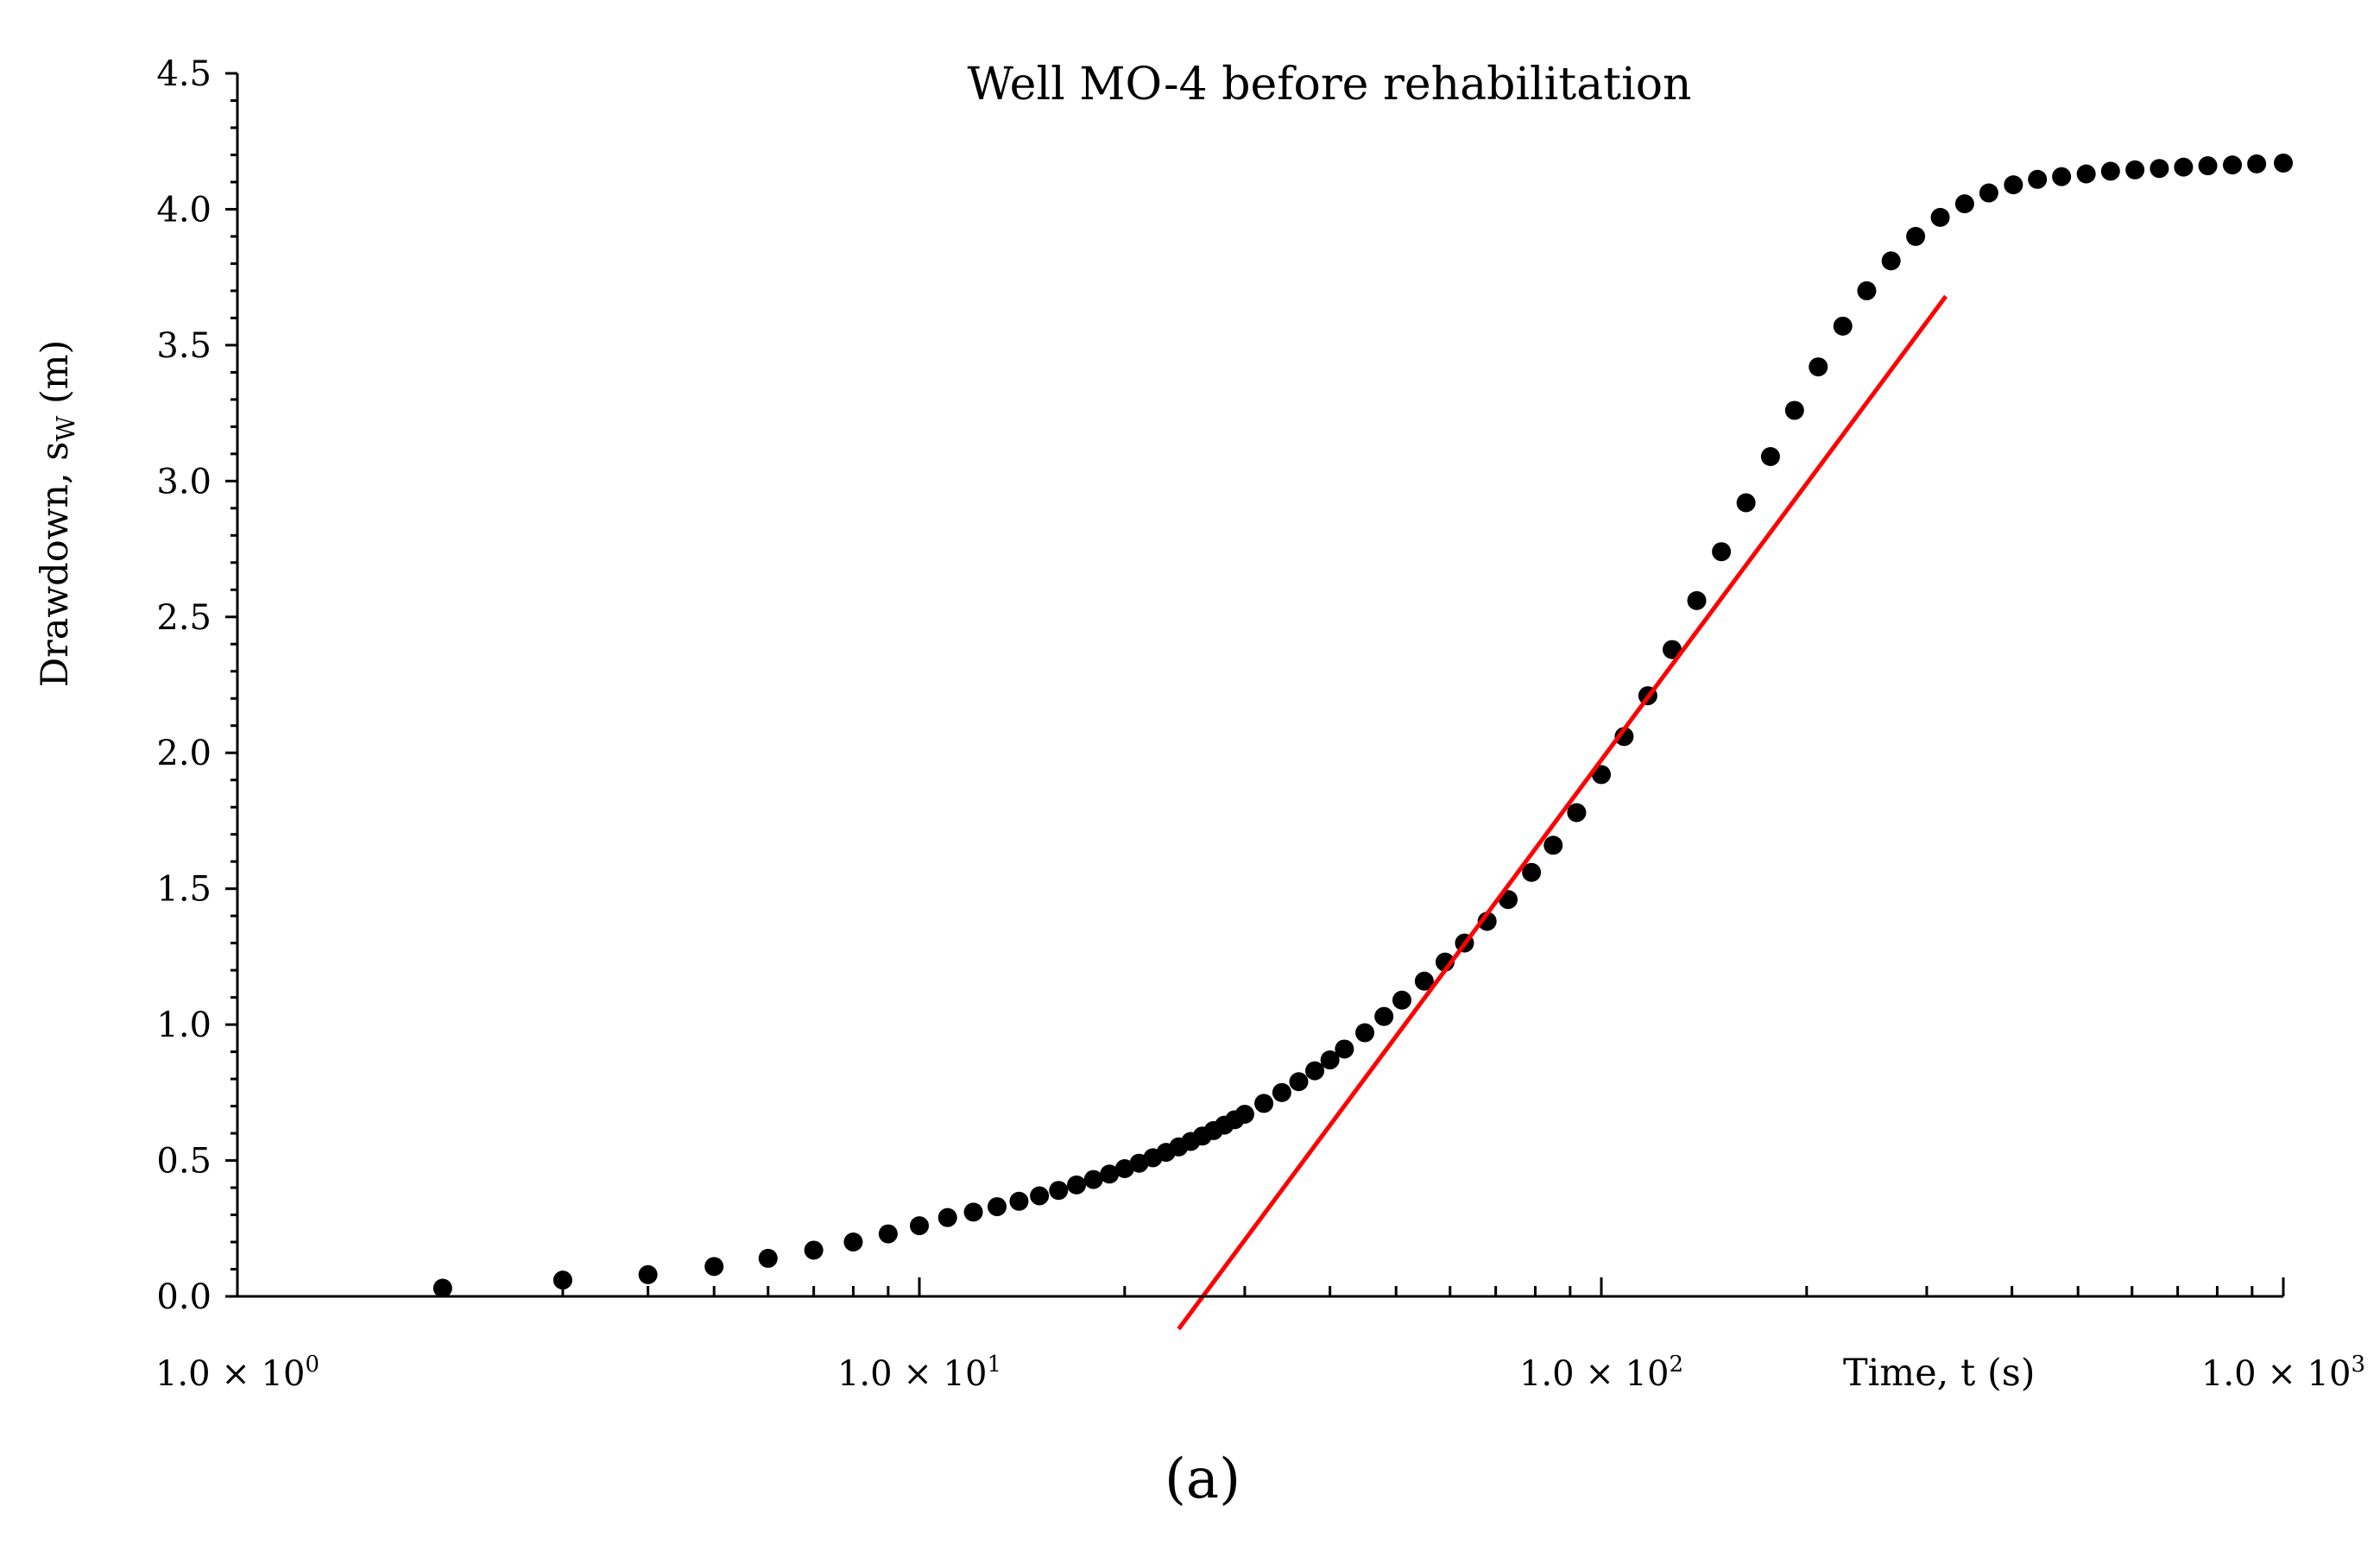 The width and height of the screenshot is (2380, 1551). Describe the element at coordinates (197, 685) in the screenshot. I see `y-axis-ticks: 0.0 0.5 1.0 1.5 2.0 2.5 3.0 3.5 4.0 4.5` at that location.